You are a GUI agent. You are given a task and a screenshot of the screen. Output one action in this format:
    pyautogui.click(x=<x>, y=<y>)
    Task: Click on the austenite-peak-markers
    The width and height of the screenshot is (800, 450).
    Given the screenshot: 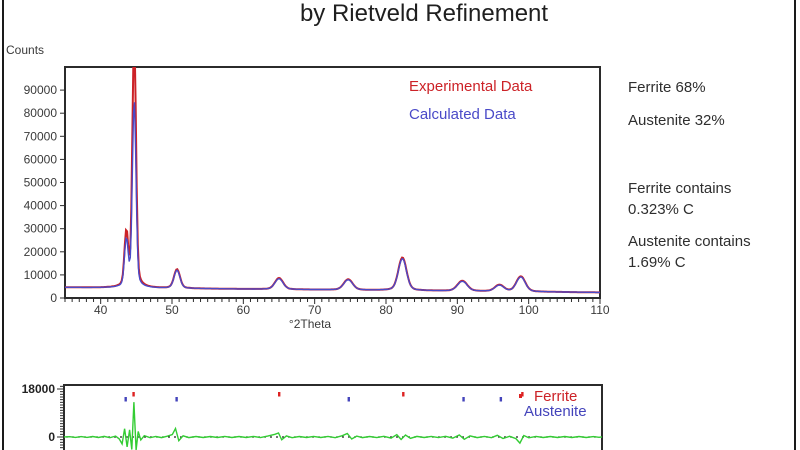 What is the action you would take?
    pyautogui.click(x=313, y=399)
    